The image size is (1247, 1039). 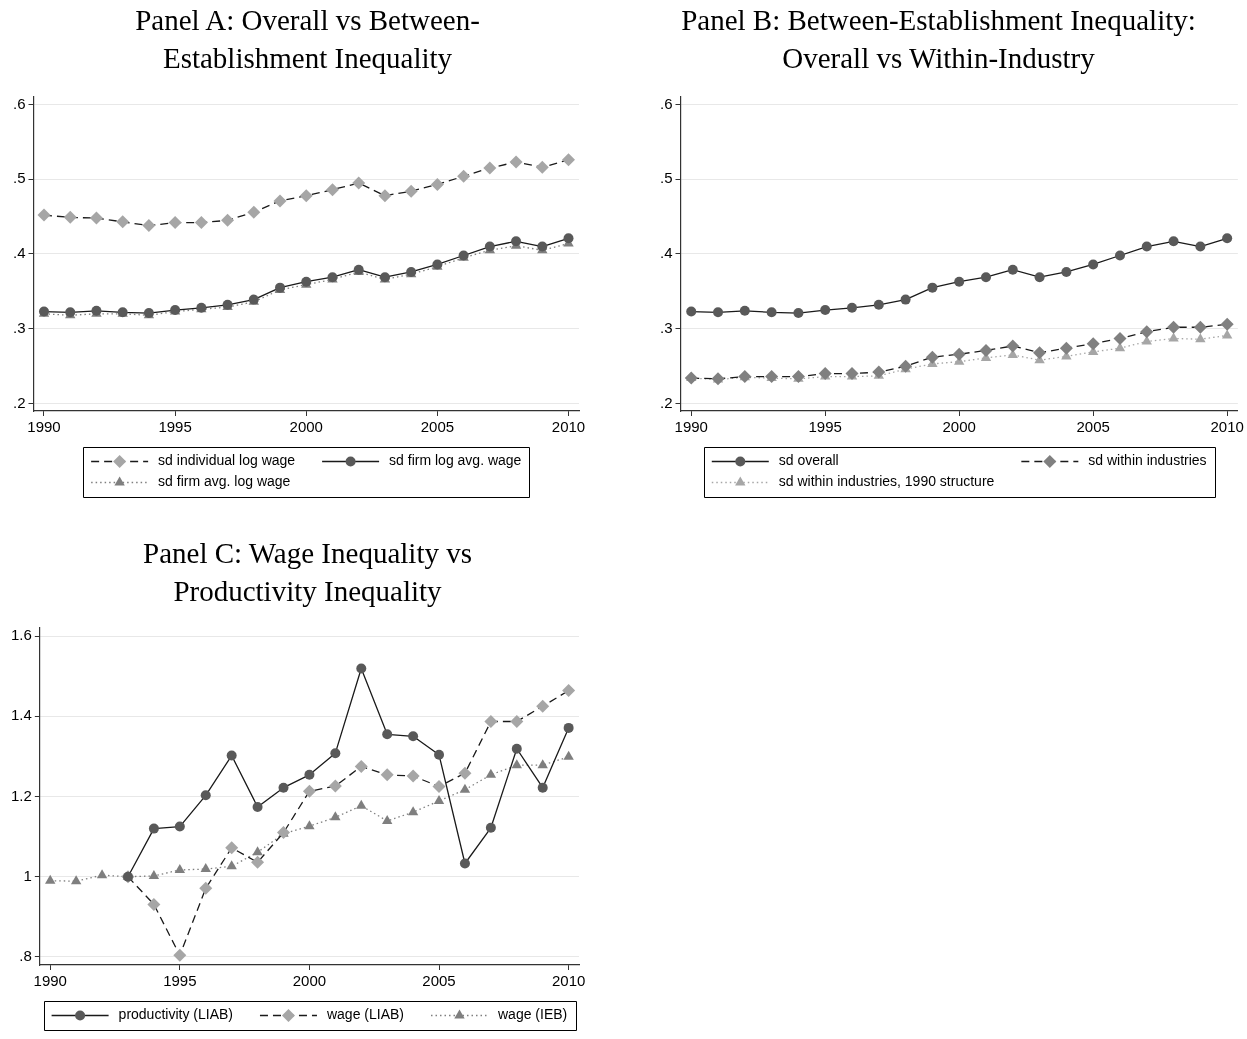 What do you see at coordinates (666, 402) in the screenshot?
I see `y-tick-label: .2` at bounding box center [666, 402].